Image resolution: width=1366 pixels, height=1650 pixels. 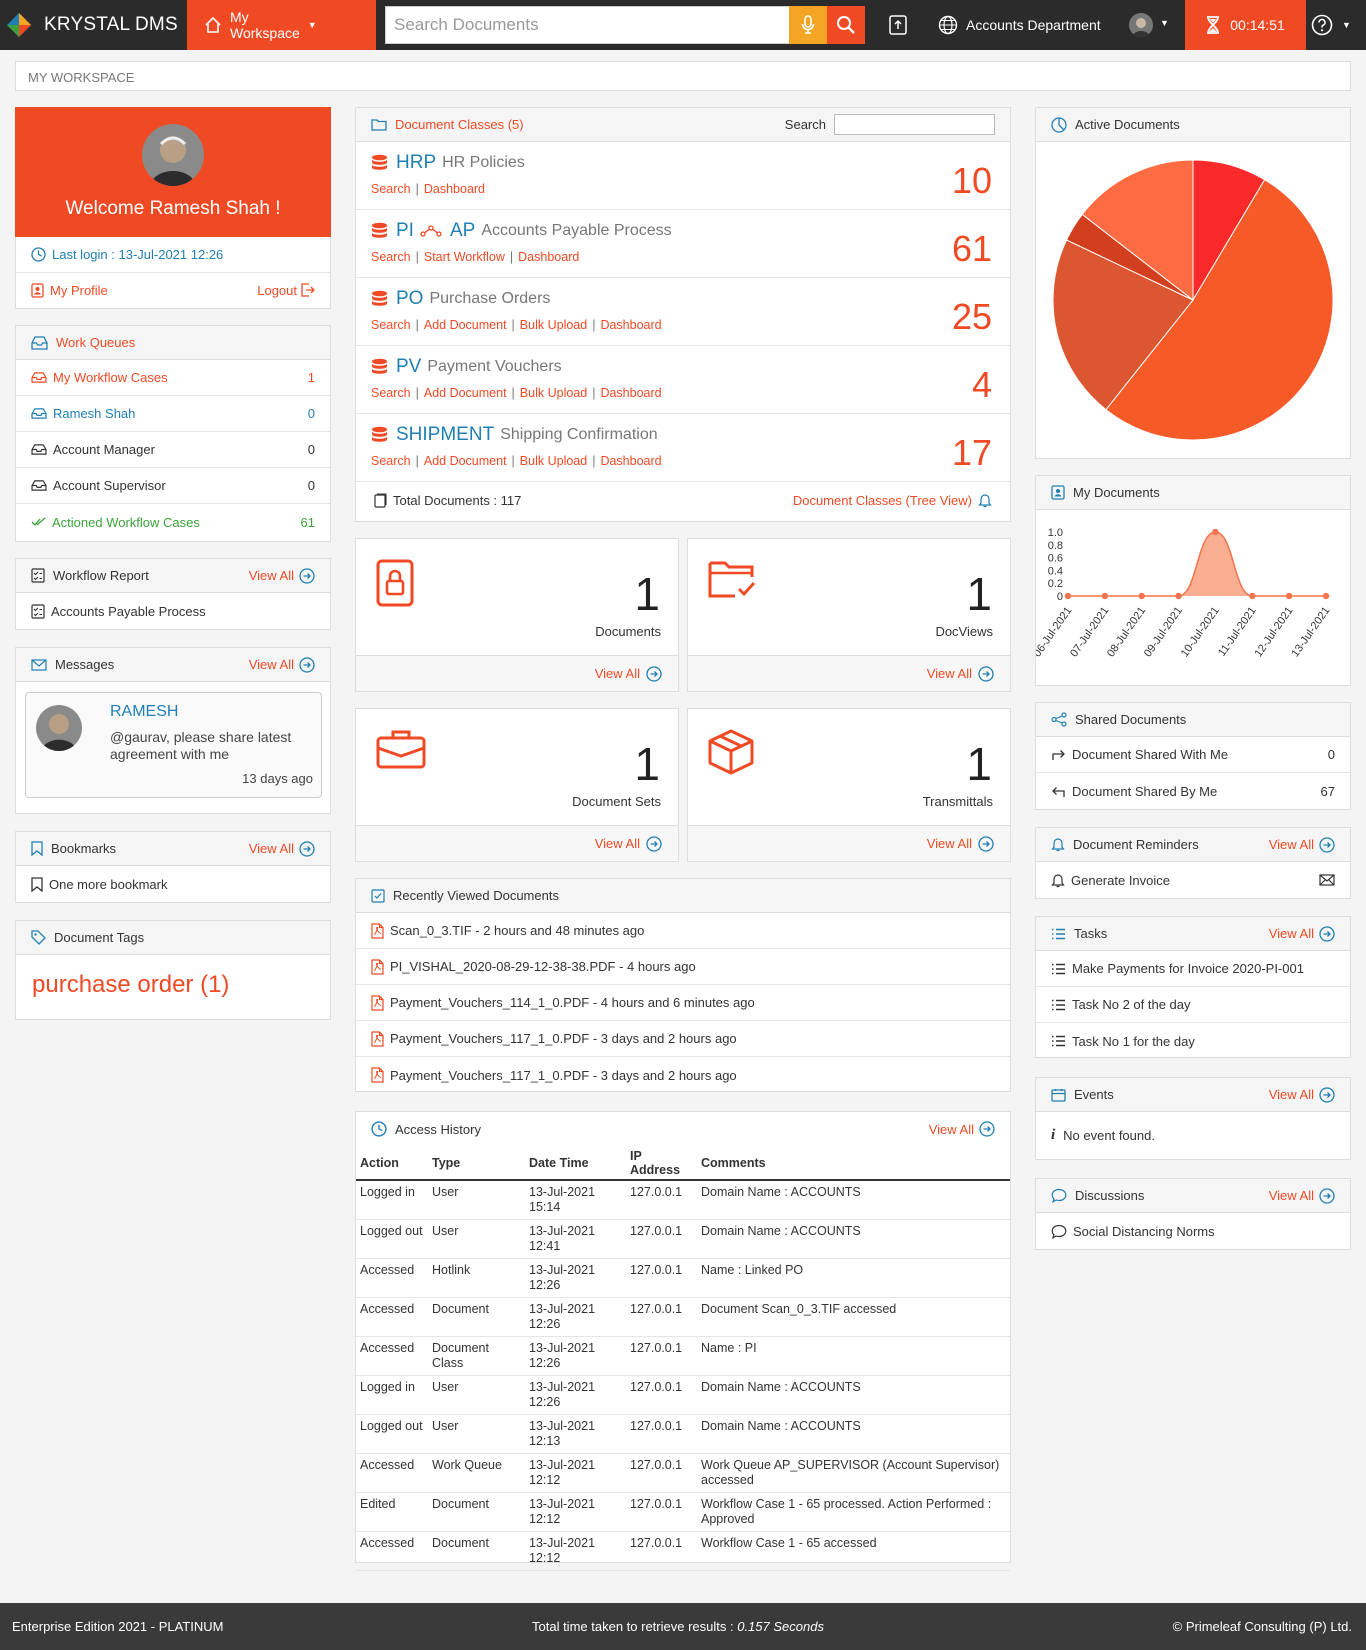 What do you see at coordinates (661, 1395) in the screenshot?
I see `table-cell: 127.0.0.1` at bounding box center [661, 1395].